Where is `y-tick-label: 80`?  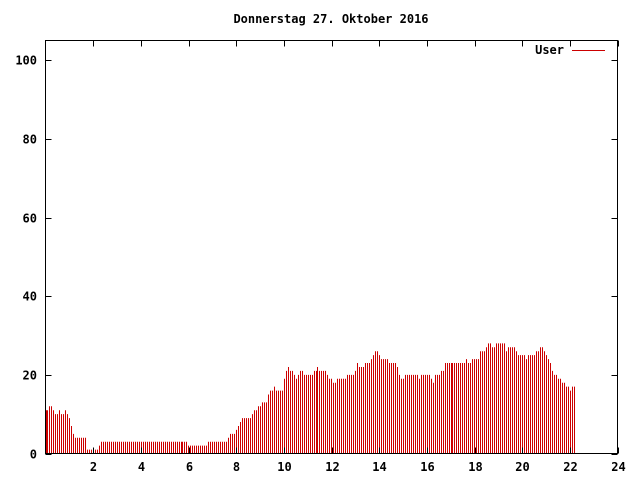
y-tick-label: 80 is located at coordinates (30, 140).